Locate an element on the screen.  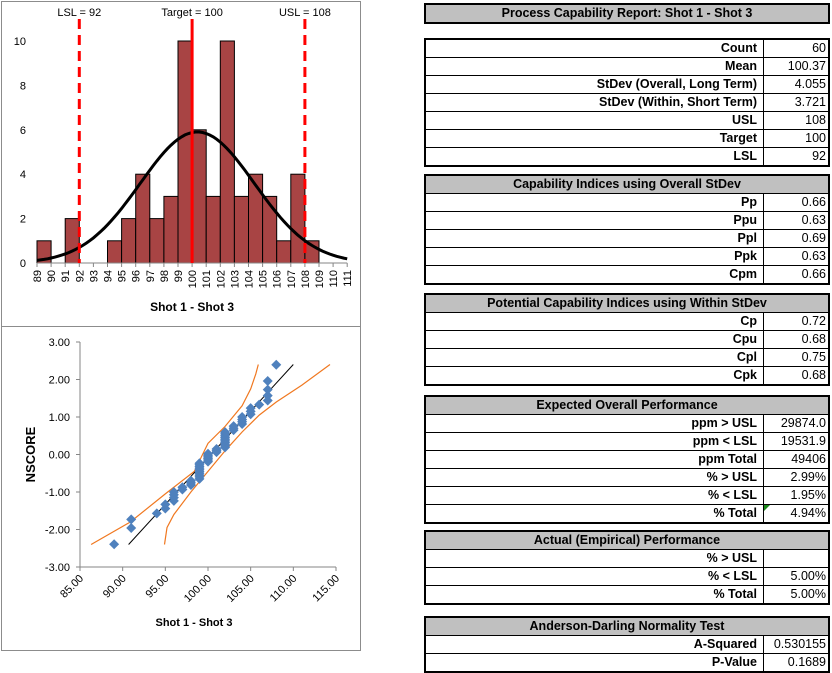
row-label: % < LSL is located at coordinates (595, 495).